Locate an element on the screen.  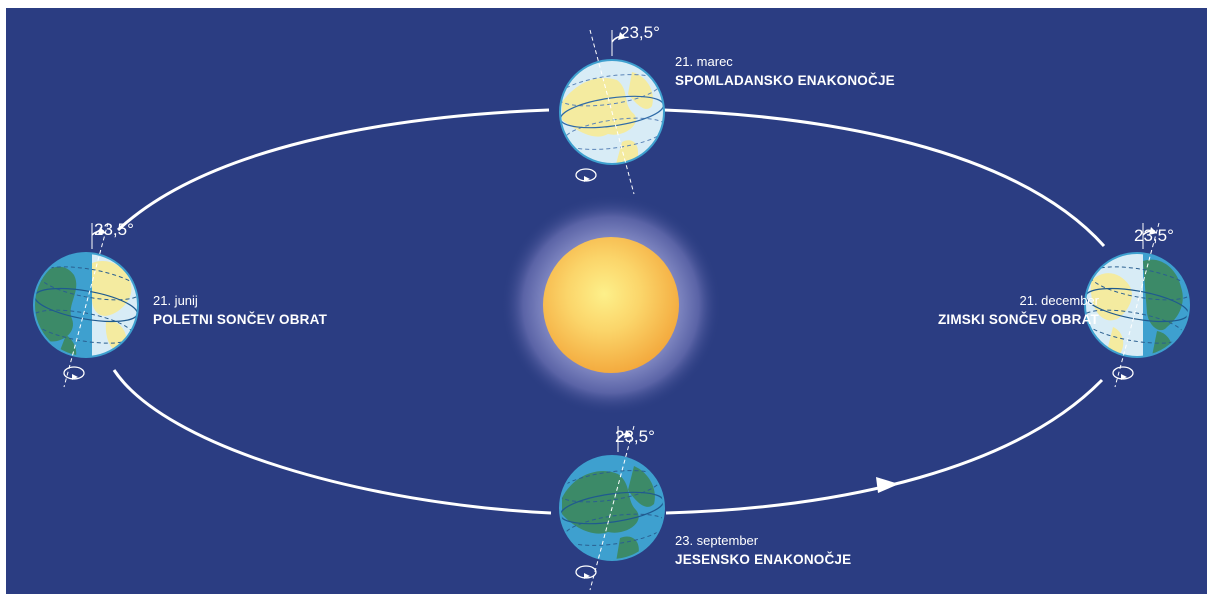
earth-spring is located at coordinates (612, 112).